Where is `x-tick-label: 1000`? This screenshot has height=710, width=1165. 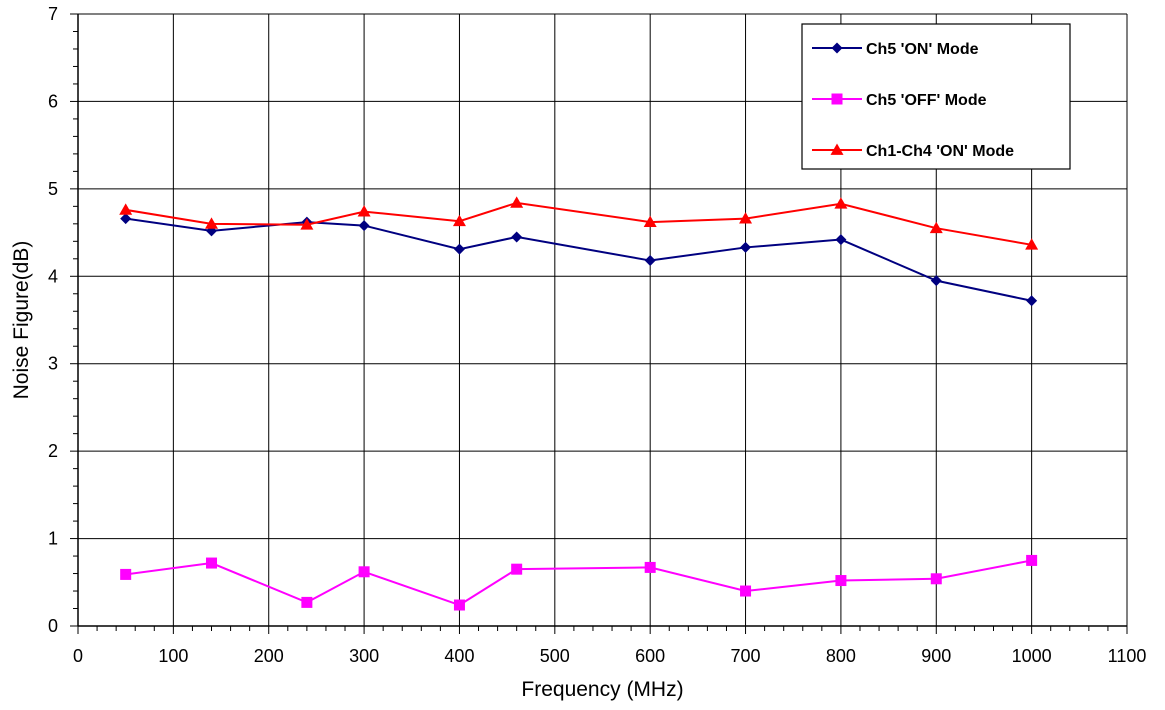 x-tick-label: 1000 is located at coordinates (1032, 656).